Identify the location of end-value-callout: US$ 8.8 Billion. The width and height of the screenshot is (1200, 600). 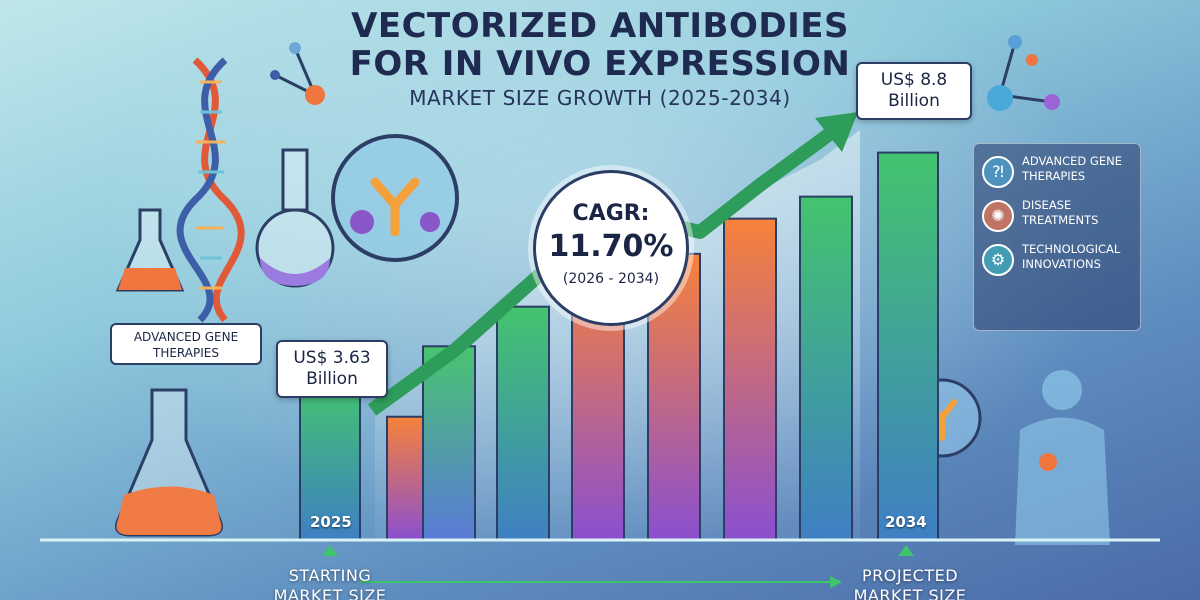
(914, 91).